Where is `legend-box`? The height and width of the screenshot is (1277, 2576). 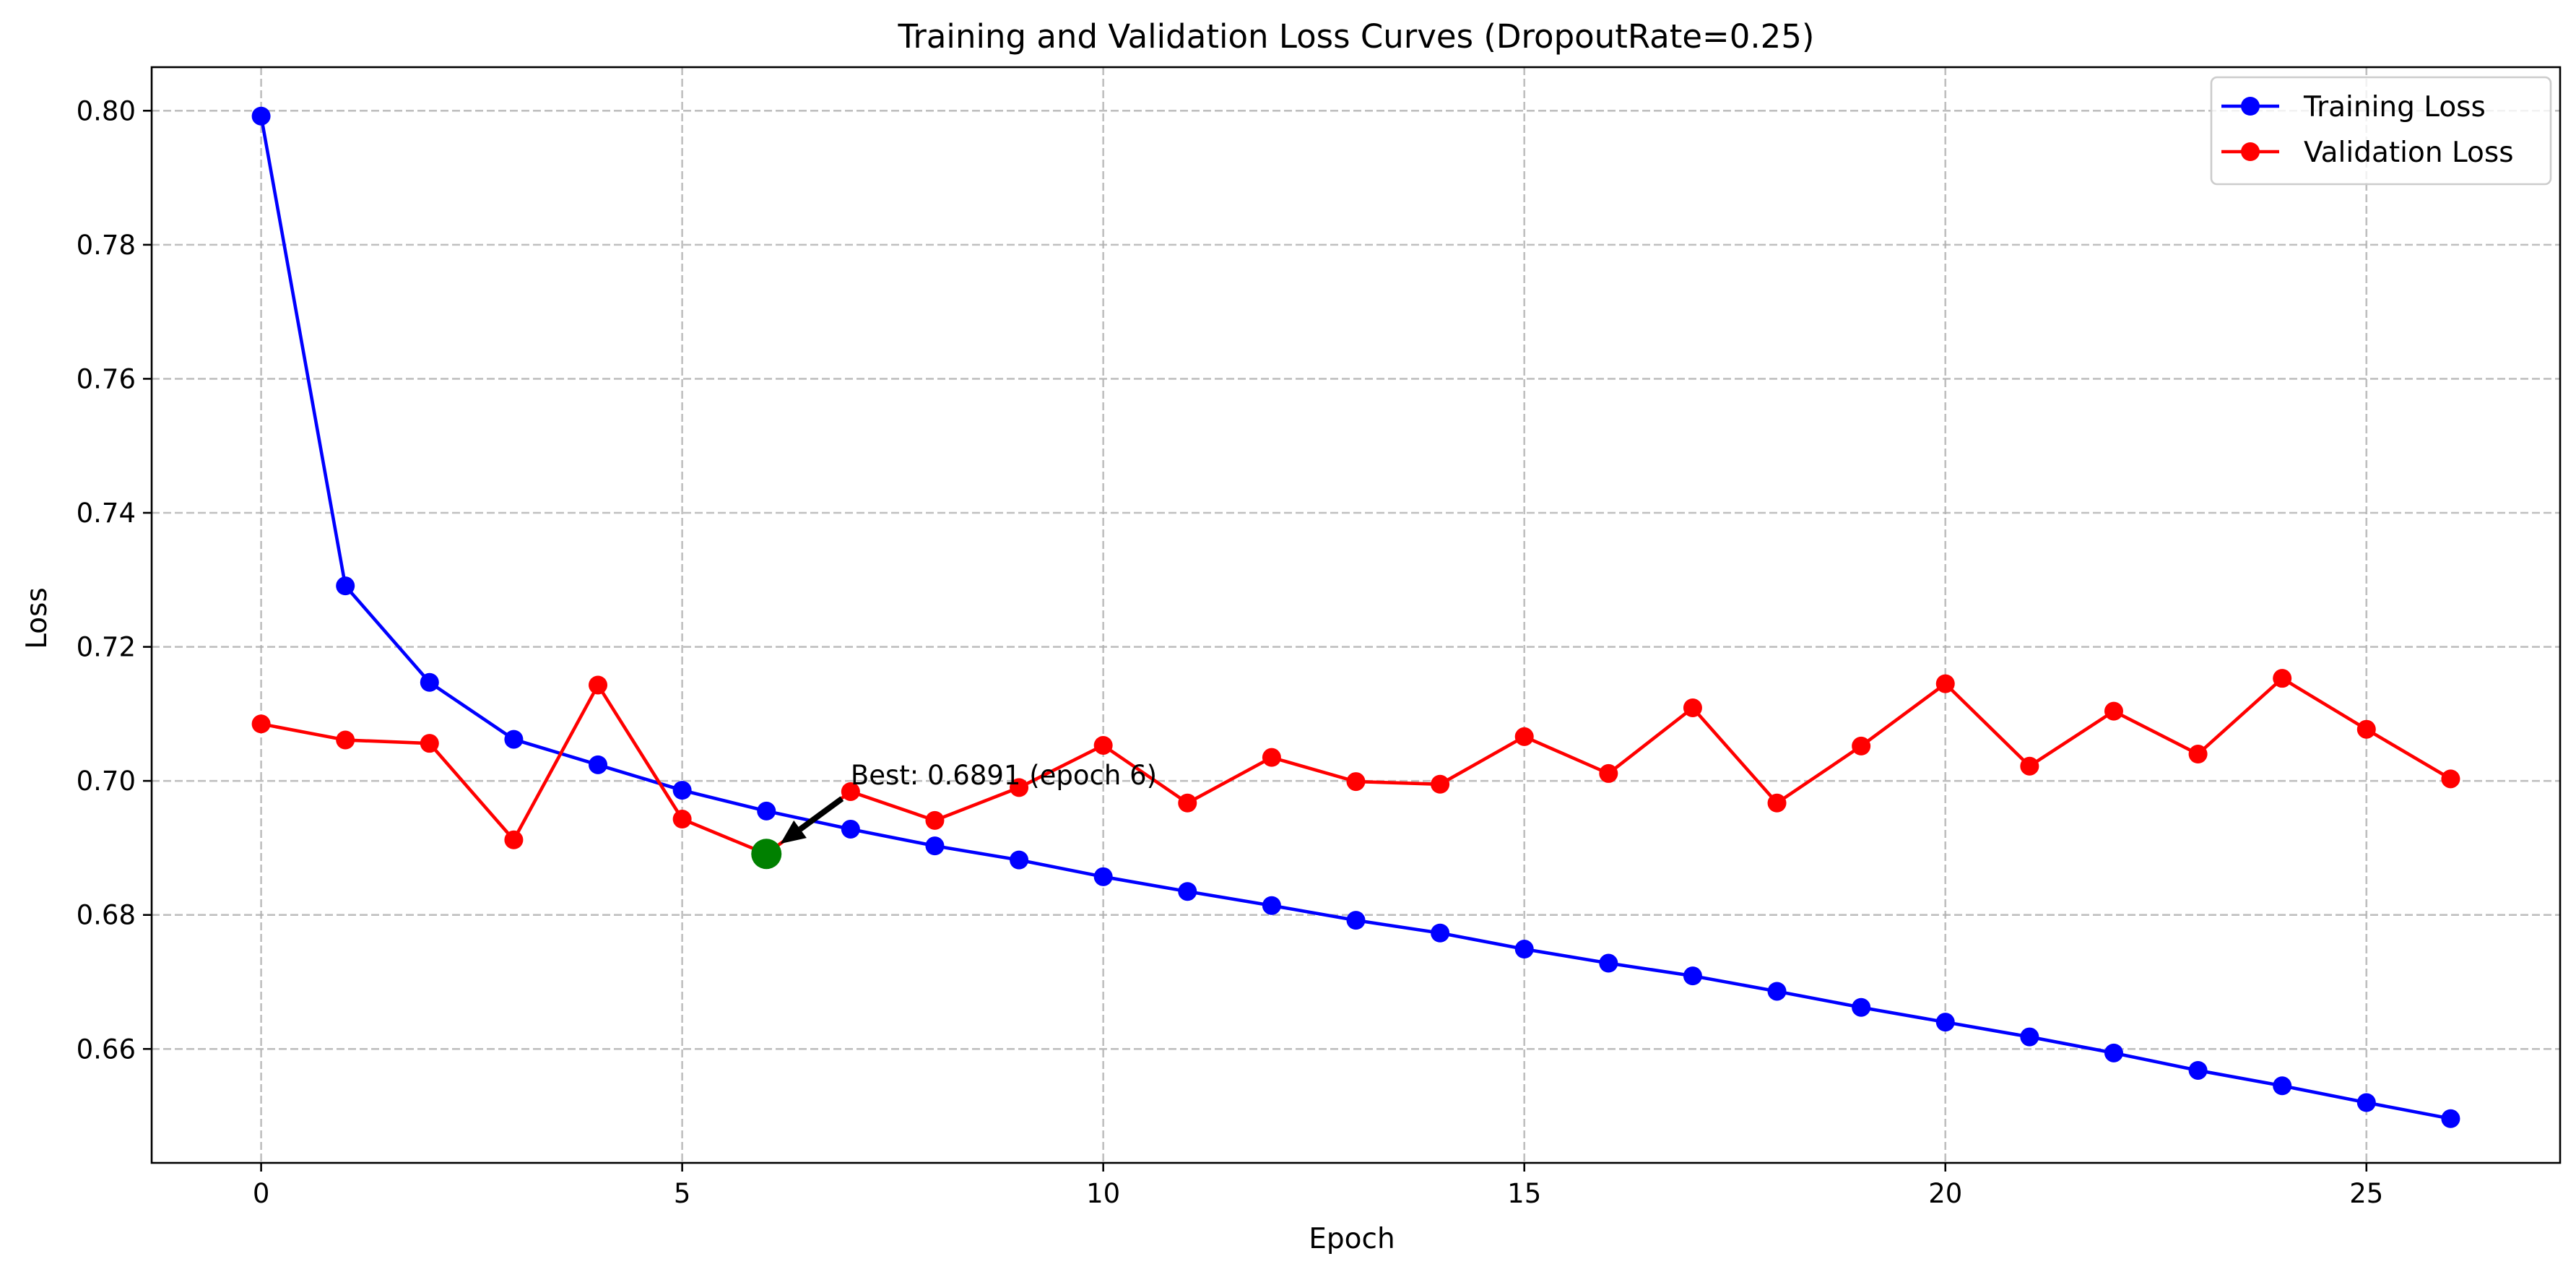 legend-box is located at coordinates (2381, 131).